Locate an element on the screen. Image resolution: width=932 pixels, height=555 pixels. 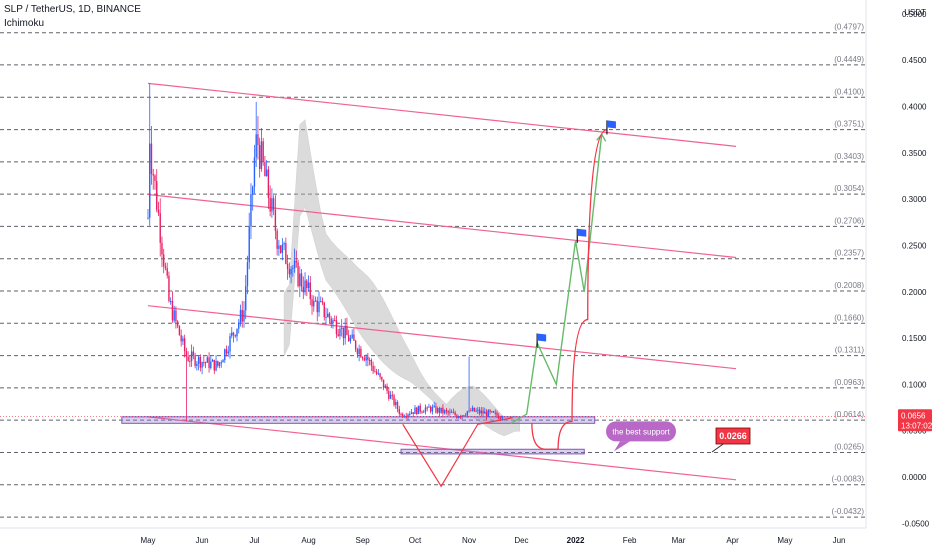
fib-level-label: (0.2706) is located at coordinates (849, 220).